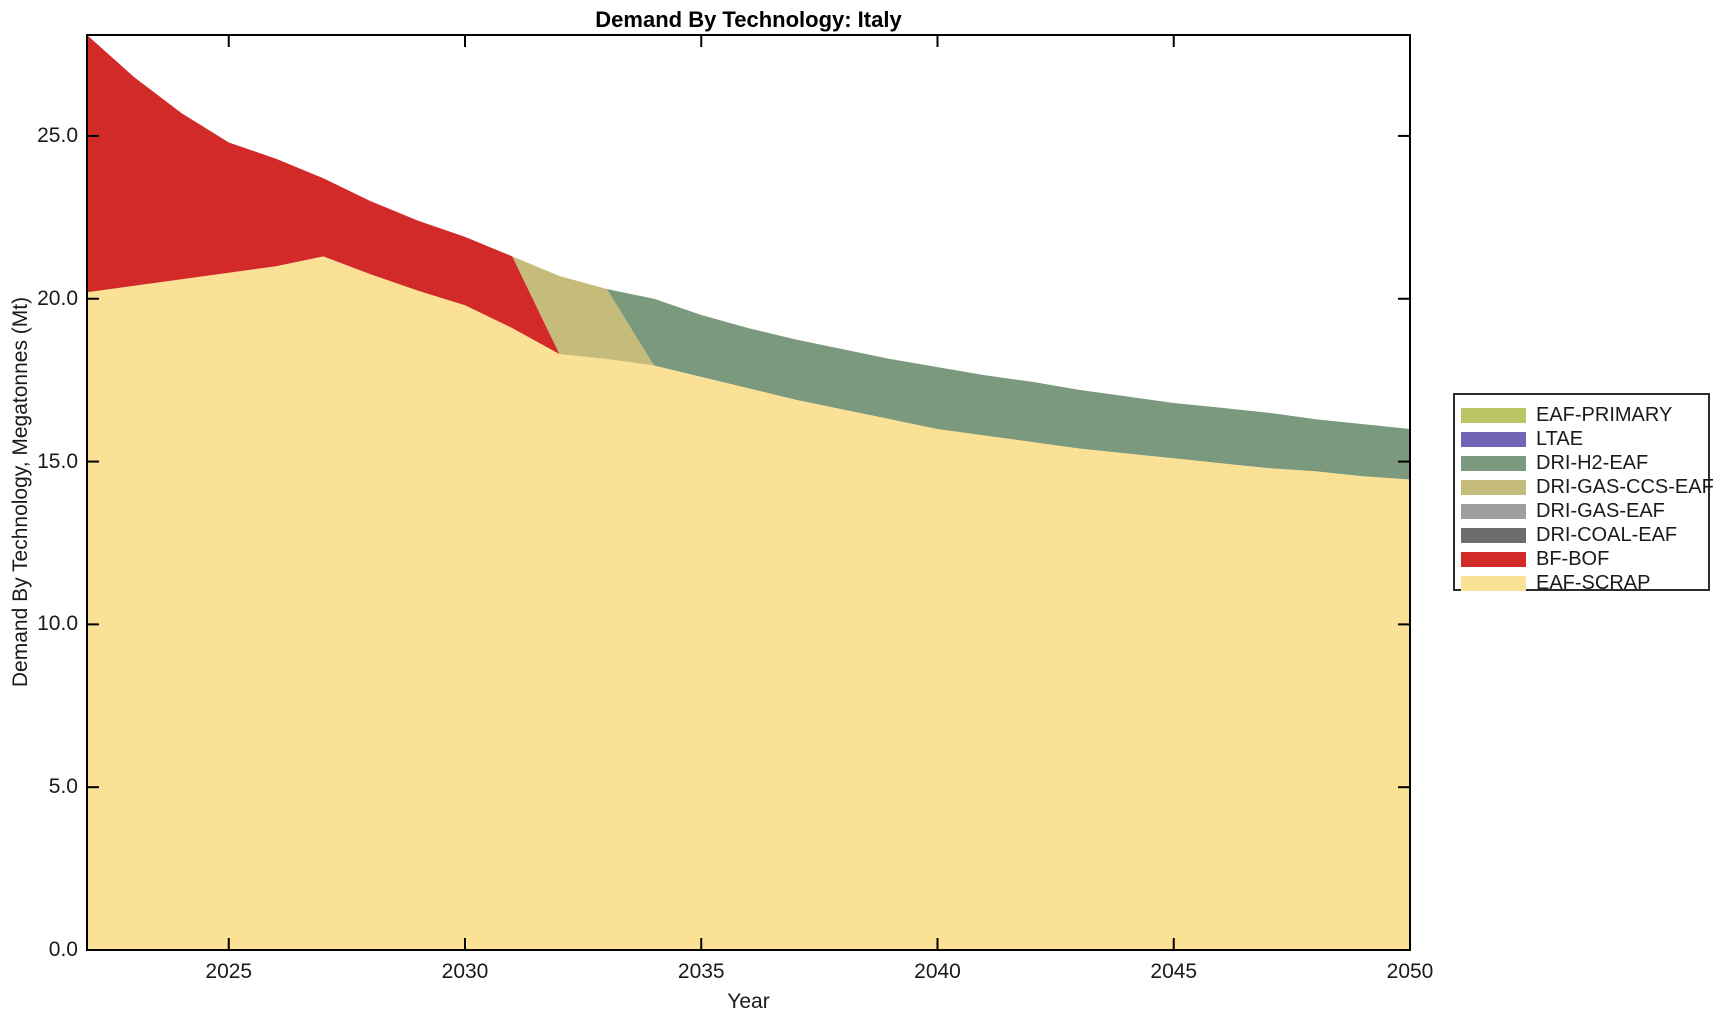 This screenshot has height=1020, width=1715. Describe the element at coordinates (1493, 463) in the screenshot. I see `legend-swatch-dri-h2-eaf` at that location.